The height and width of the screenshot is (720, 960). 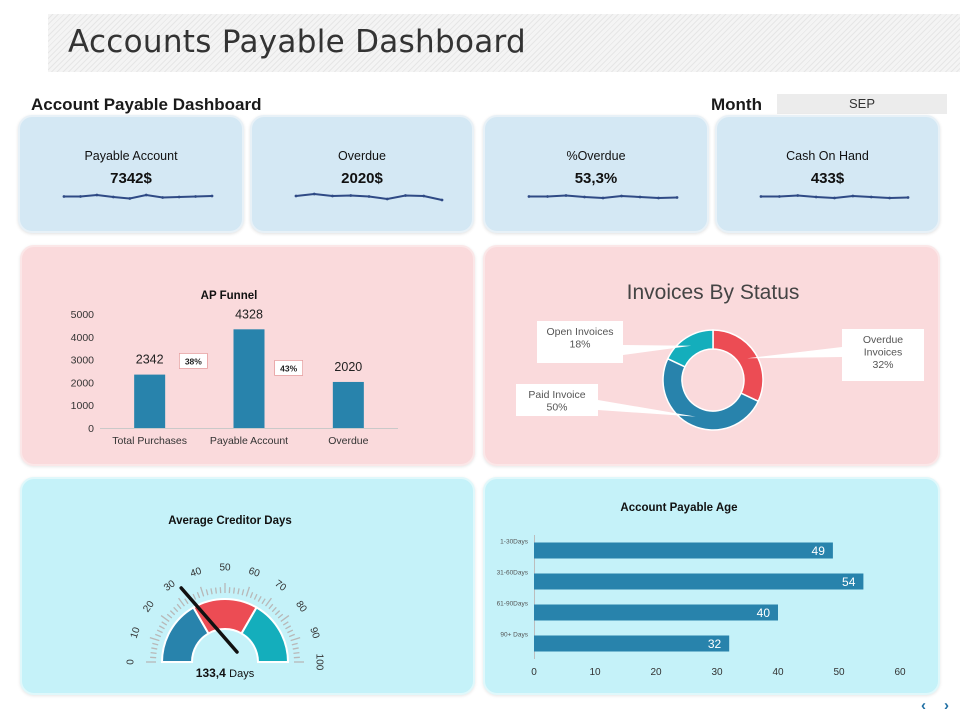 What do you see at coordinates (827, 178) in the screenshot?
I see `kpi-value: 433$` at bounding box center [827, 178].